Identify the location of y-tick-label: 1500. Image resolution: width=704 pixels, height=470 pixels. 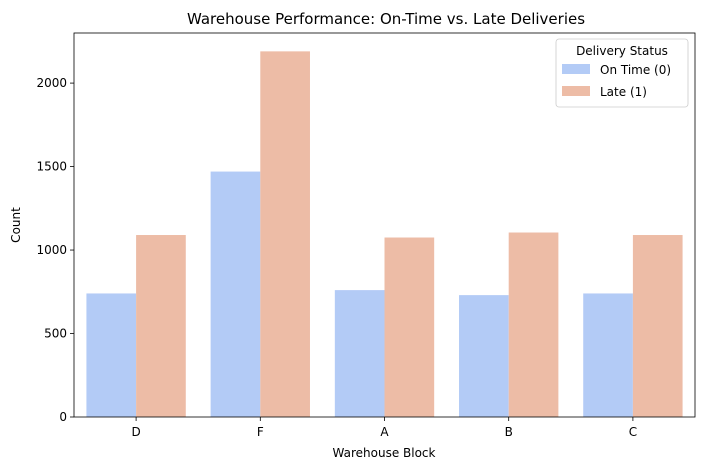
(51, 167).